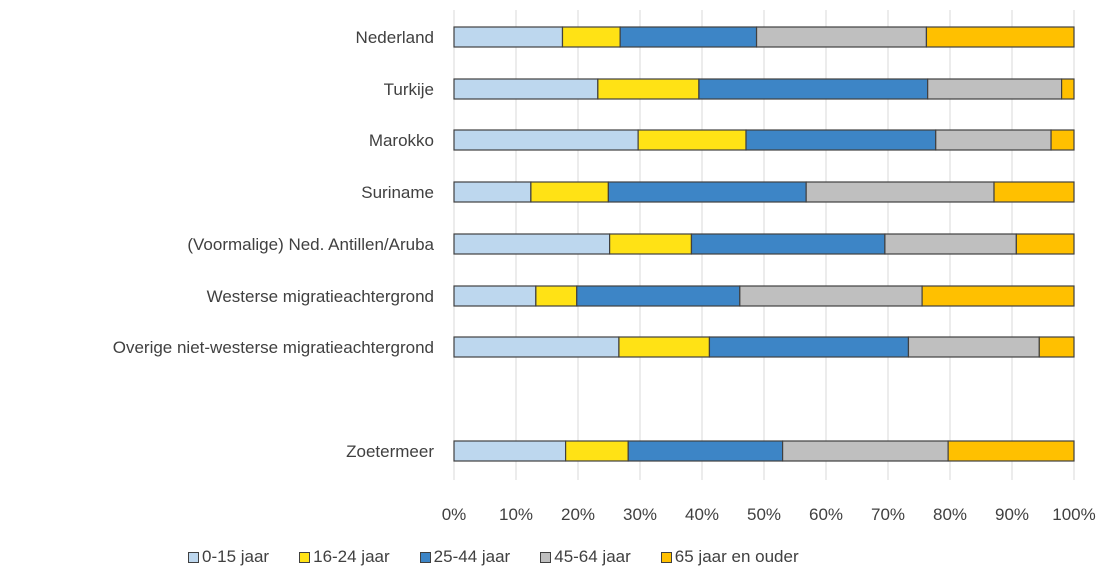 The width and height of the screenshot is (1102, 572). What do you see at coordinates (409, 89) in the screenshot?
I see `category-label: Turkije` at bounding box center [409, 89].